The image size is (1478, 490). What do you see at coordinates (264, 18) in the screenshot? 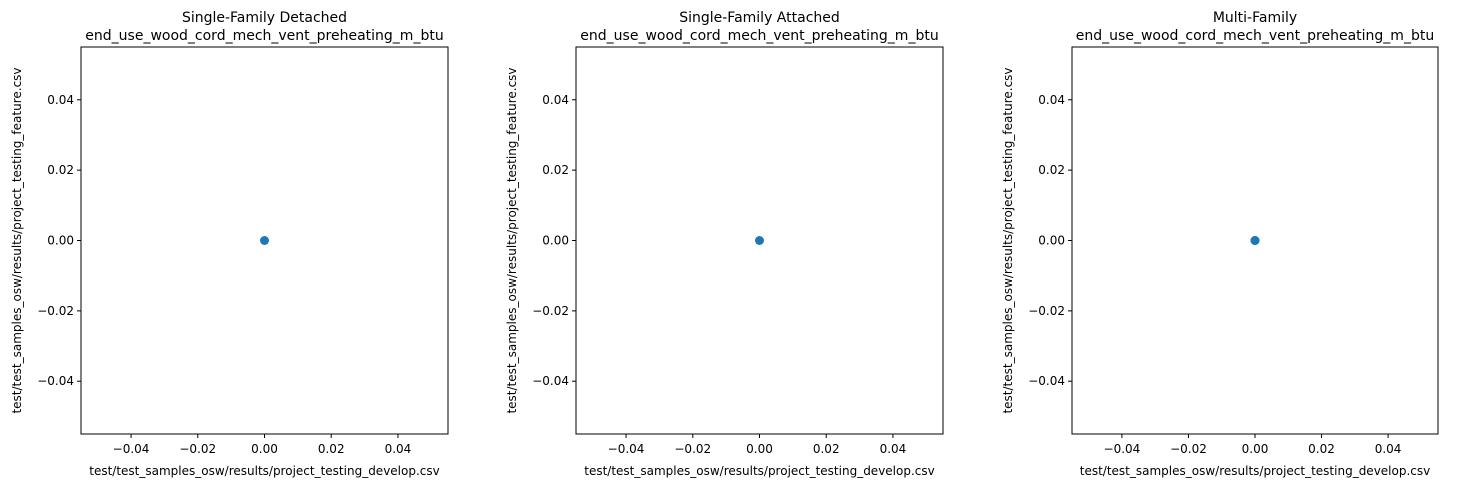
I see `chart-title-line1: Single-Family Detached` at bounding box center [264, 18].